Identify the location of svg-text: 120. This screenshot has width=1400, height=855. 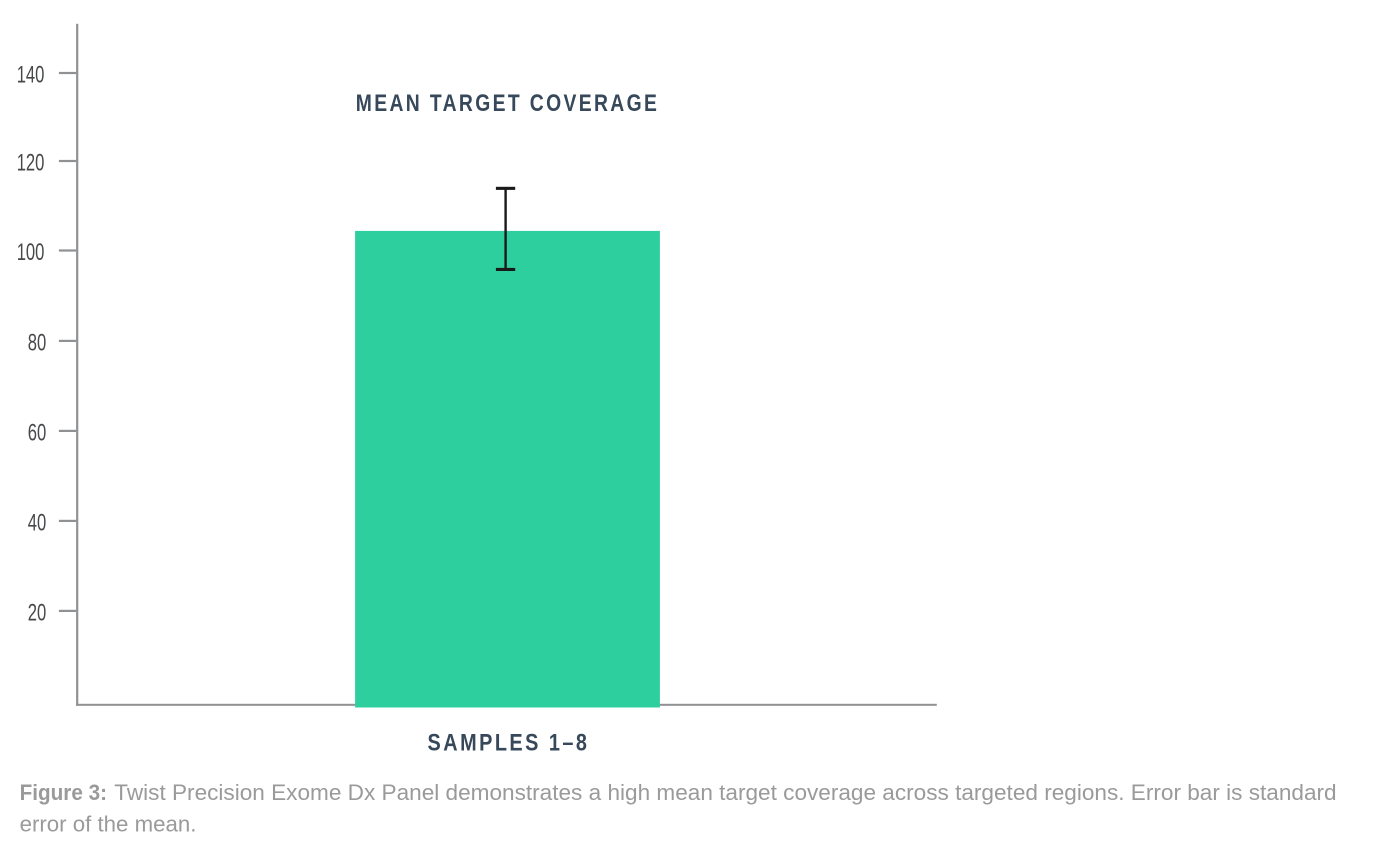
(31, 163).